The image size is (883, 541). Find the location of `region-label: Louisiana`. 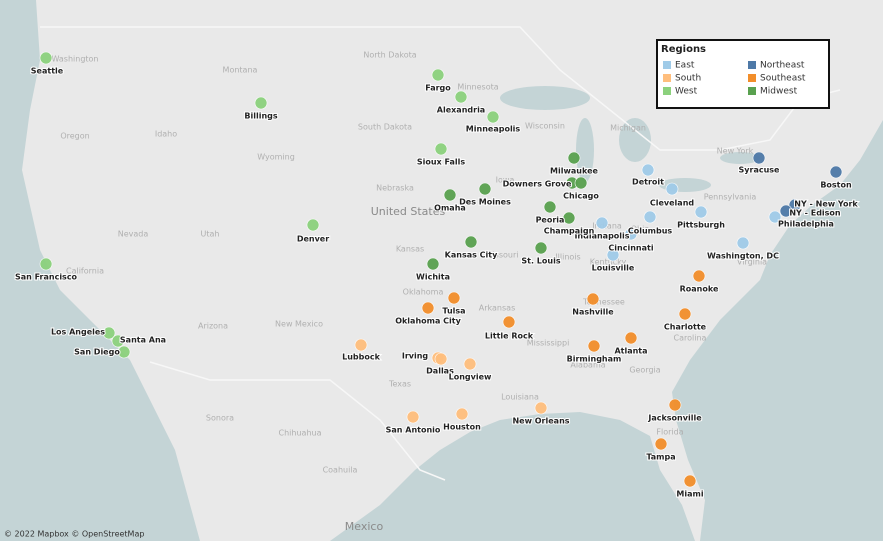

region-label: Louisiana is located at coordinates (520, 397).